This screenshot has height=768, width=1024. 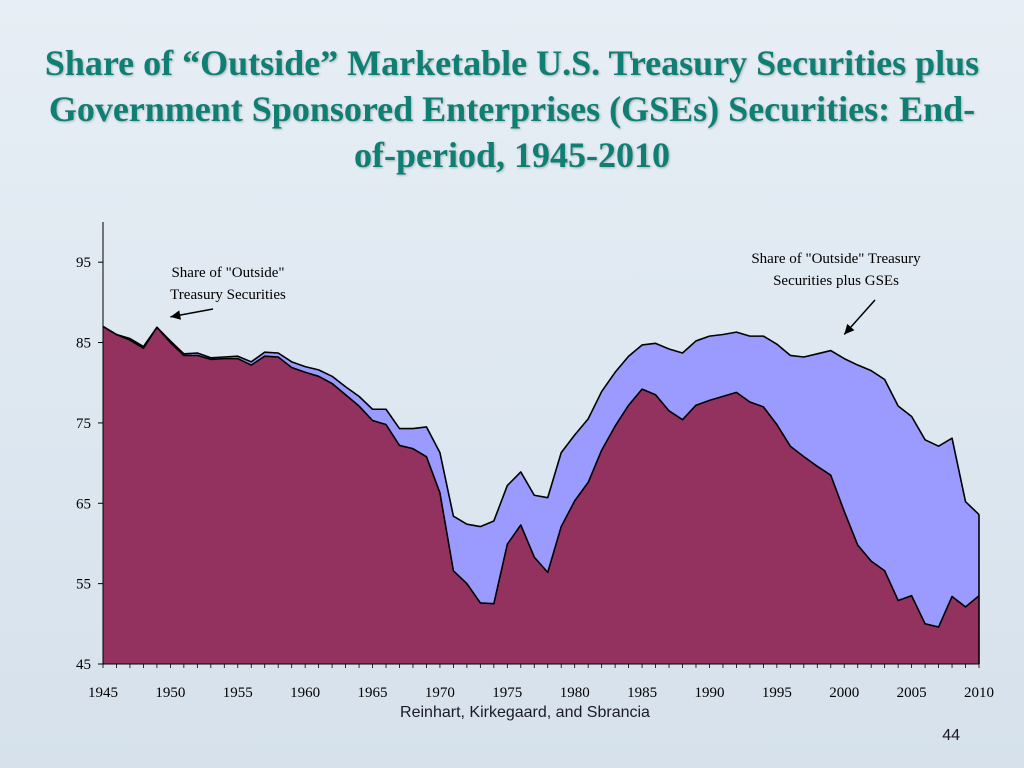 I want to click on x-tick-label: 1960, so click(x=305, y=693).